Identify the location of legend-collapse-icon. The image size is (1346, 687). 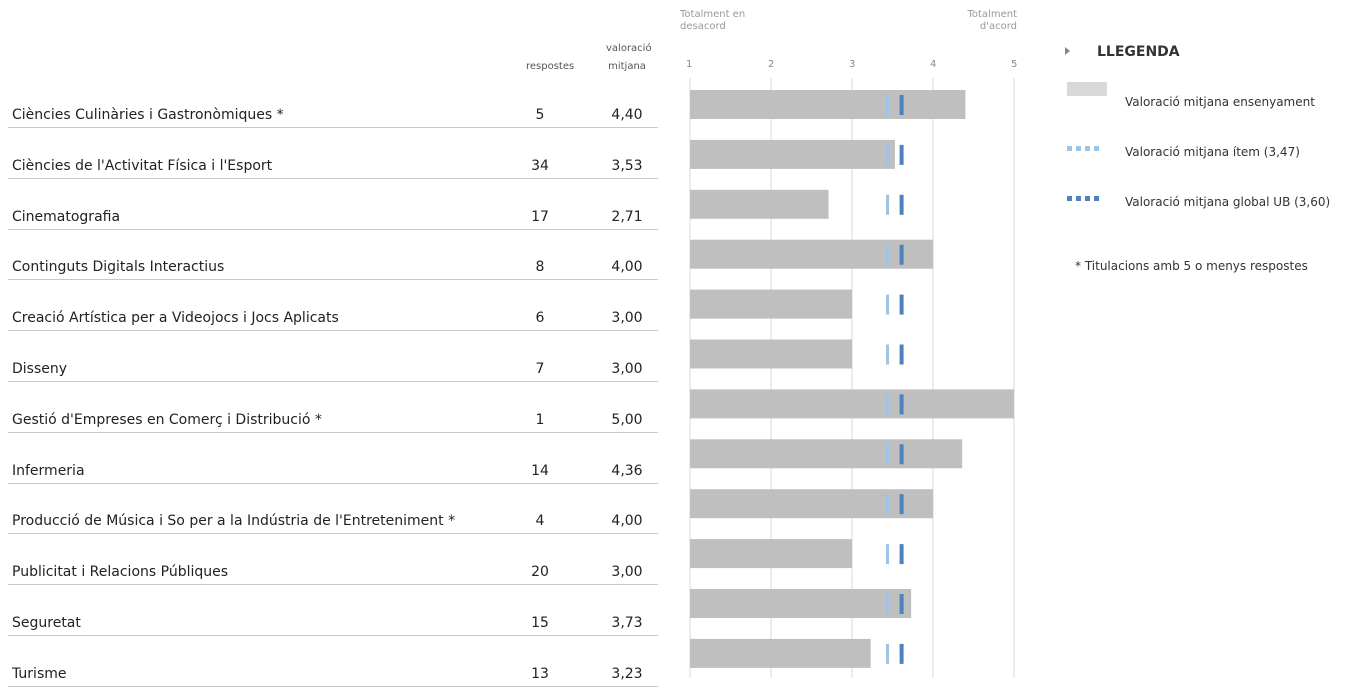
(1067, 51).